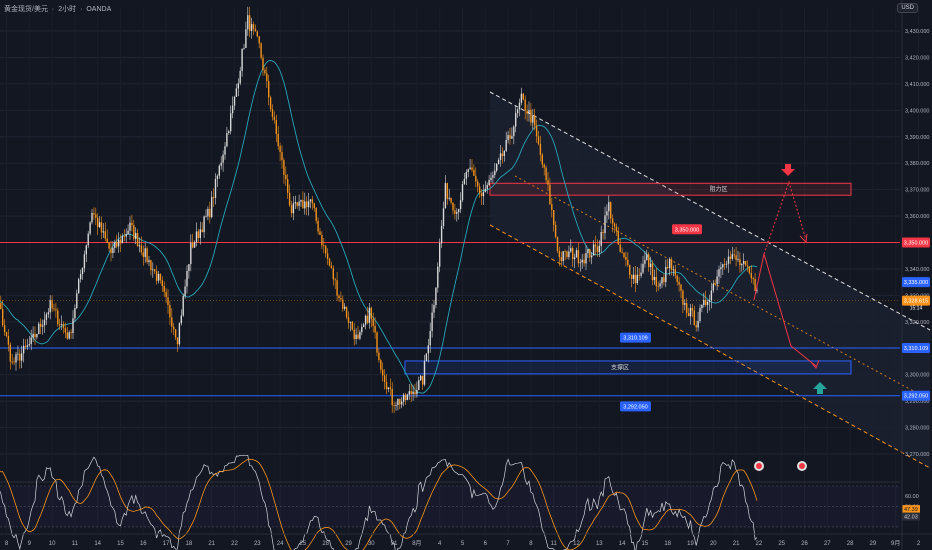 The height and width of the screenshot is (550, 932). Describe the element at coordinates (916, 397) in the screenshot. I see `axis-tag-support-lower-text: 3,292.050` at that location.